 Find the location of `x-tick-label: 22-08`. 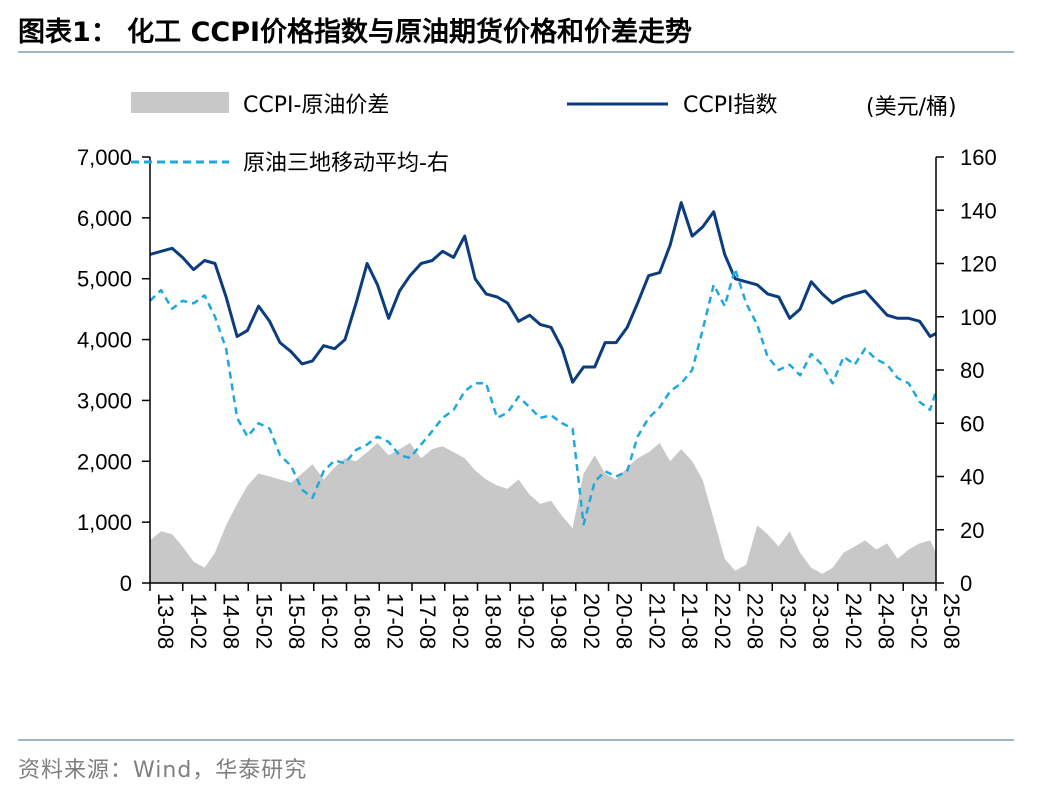

x-tick-label: 22-08 is located at coordinates (755, 621).